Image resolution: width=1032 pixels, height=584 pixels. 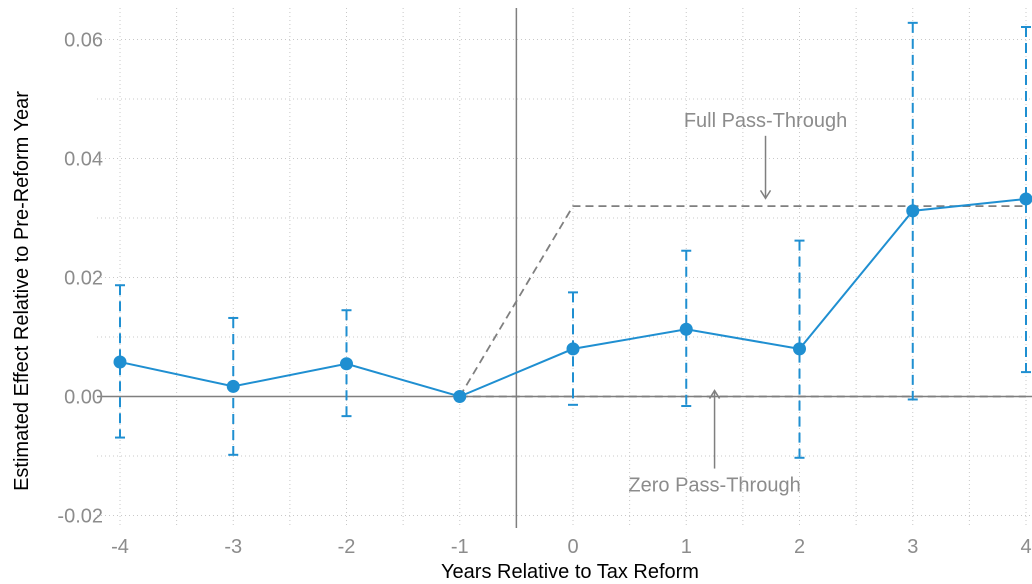 What do you see at coordinates (570, 572) in the screenshot?
I see `x-axis-title: Years Relative to Tax Reform` at bounding box center [570, 572].